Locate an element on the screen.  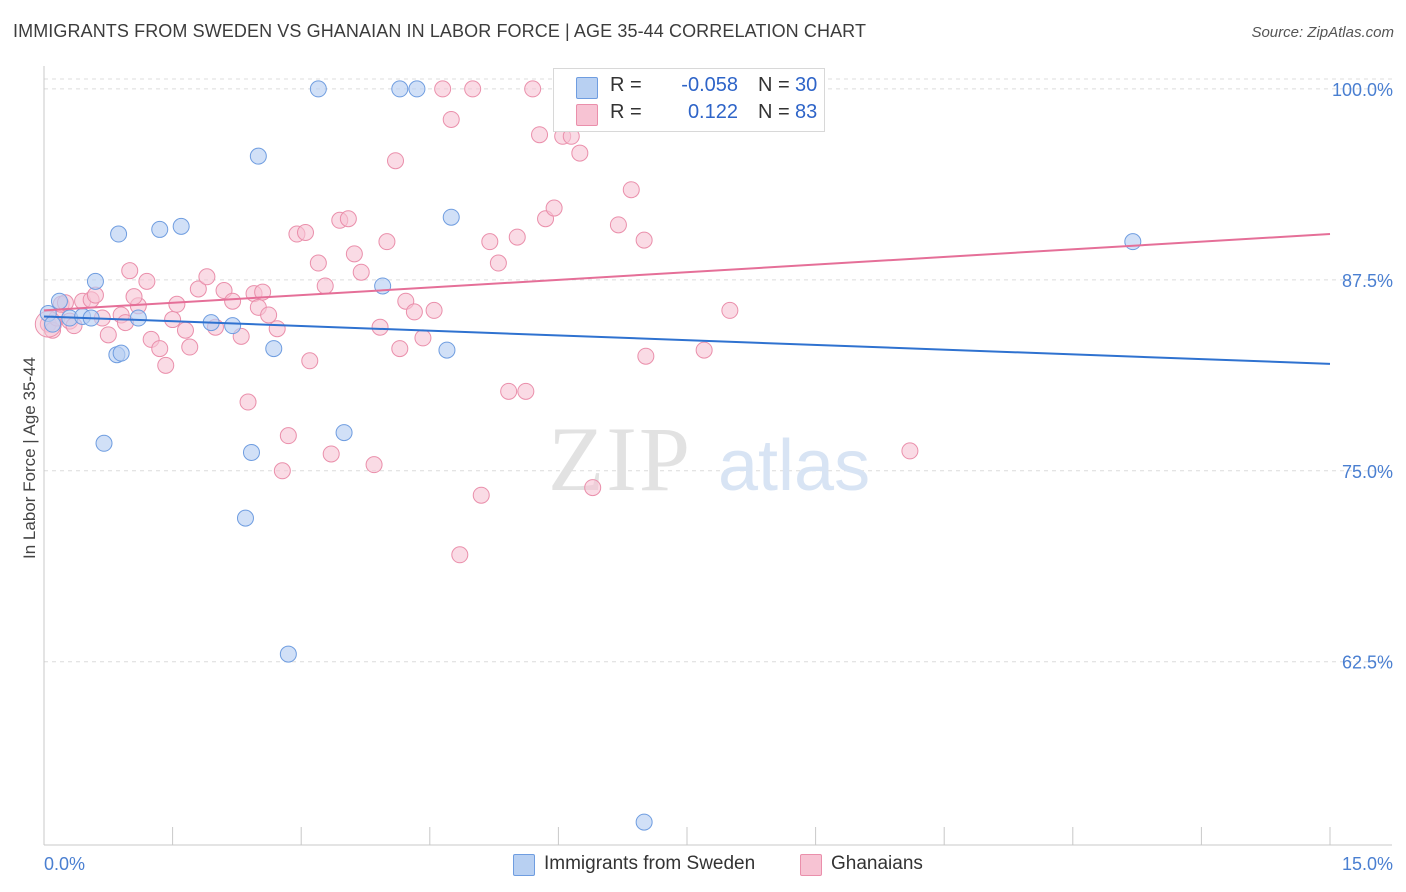
x-tick-label: 15.0% is located at coordinates (1367, 864).